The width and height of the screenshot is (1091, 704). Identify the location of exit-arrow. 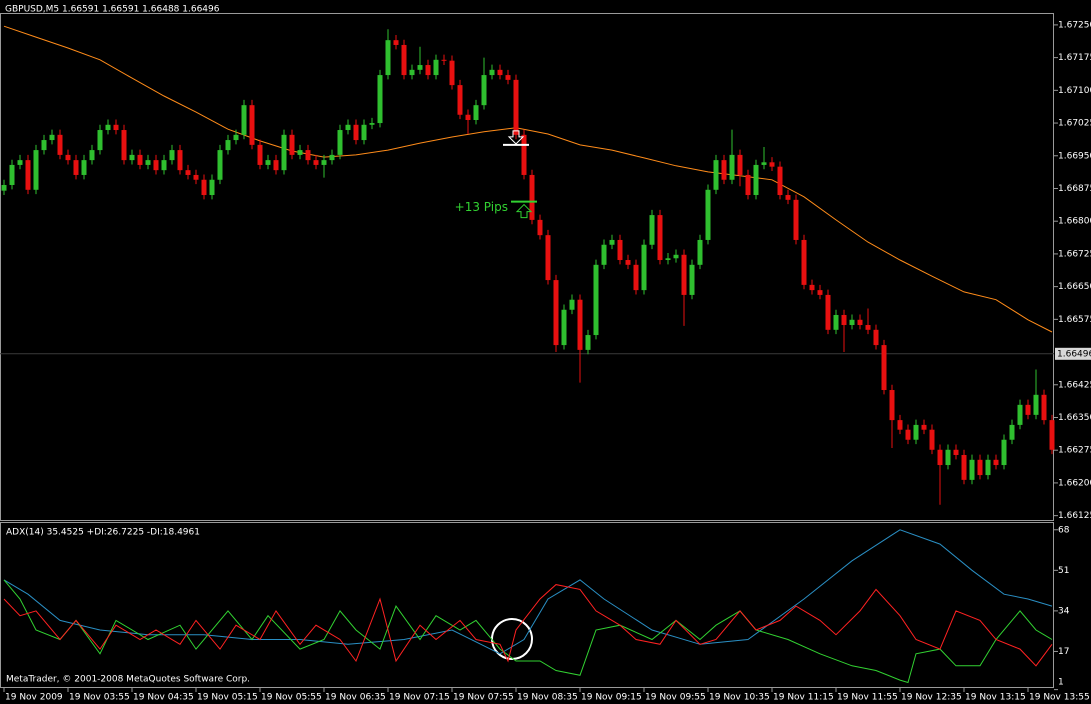
(524, 211).